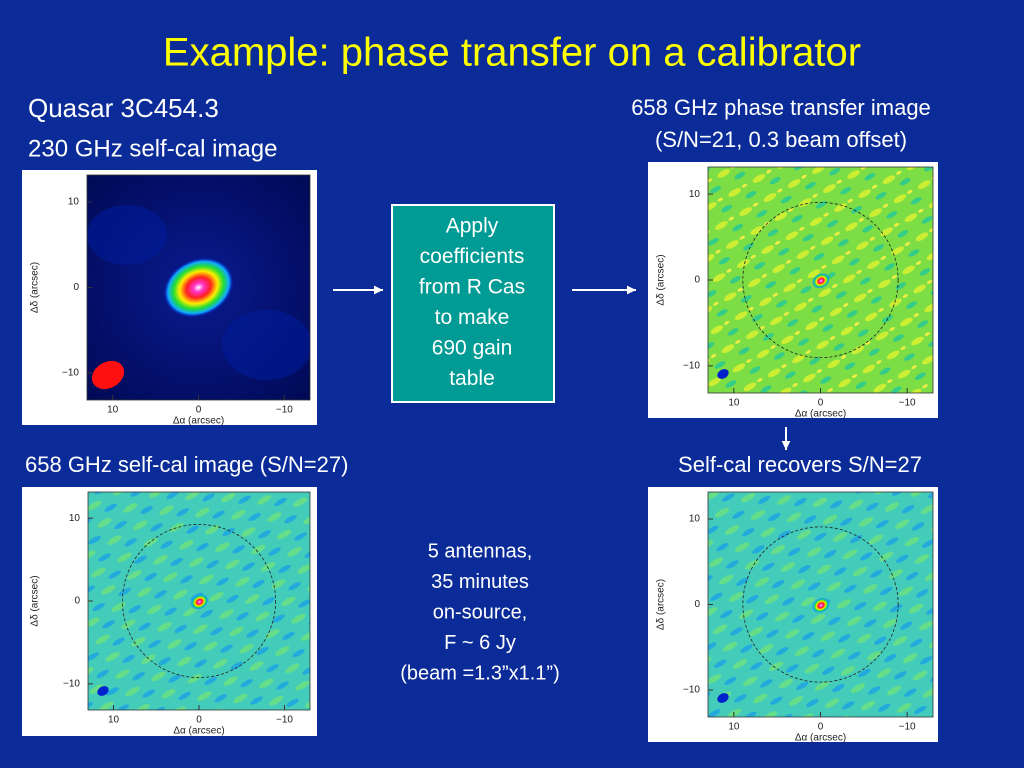 This screenshot has height=768, width=1024. I want to click on box-text: coefficients, so click(472, 256).